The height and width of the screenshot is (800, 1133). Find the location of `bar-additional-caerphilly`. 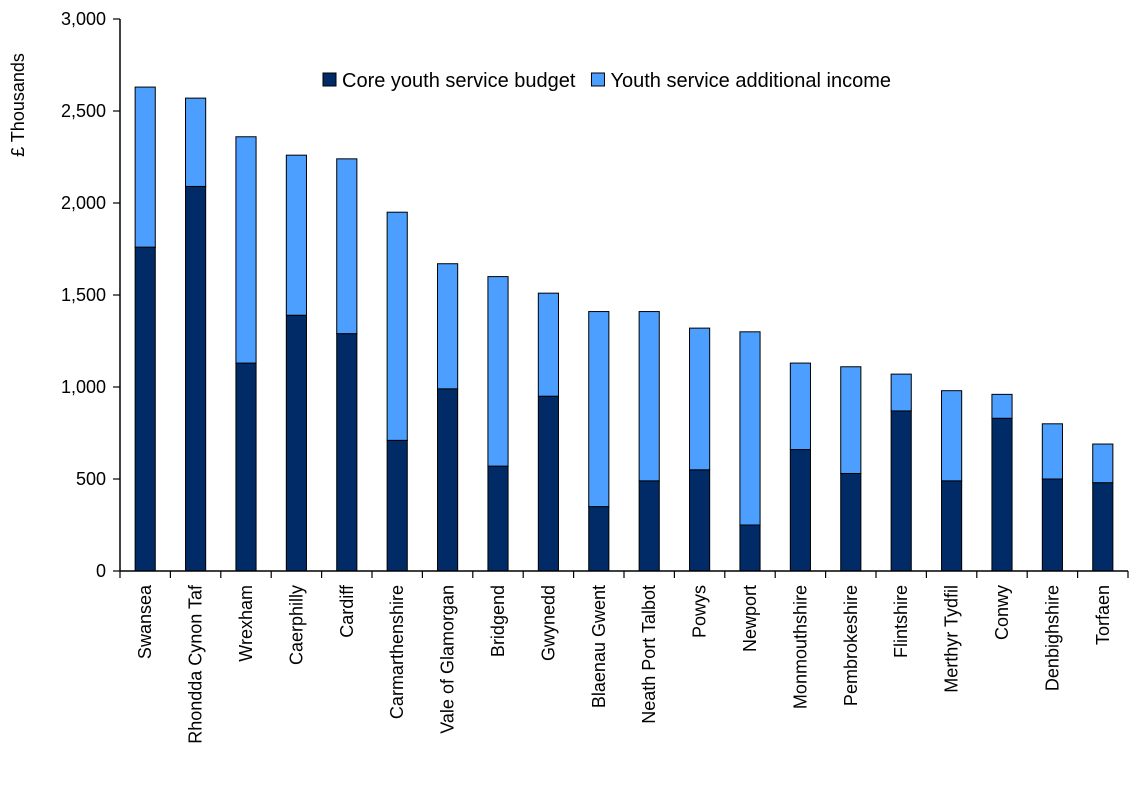

bar-additional-caerphilly is located at coordinates (296, 235).